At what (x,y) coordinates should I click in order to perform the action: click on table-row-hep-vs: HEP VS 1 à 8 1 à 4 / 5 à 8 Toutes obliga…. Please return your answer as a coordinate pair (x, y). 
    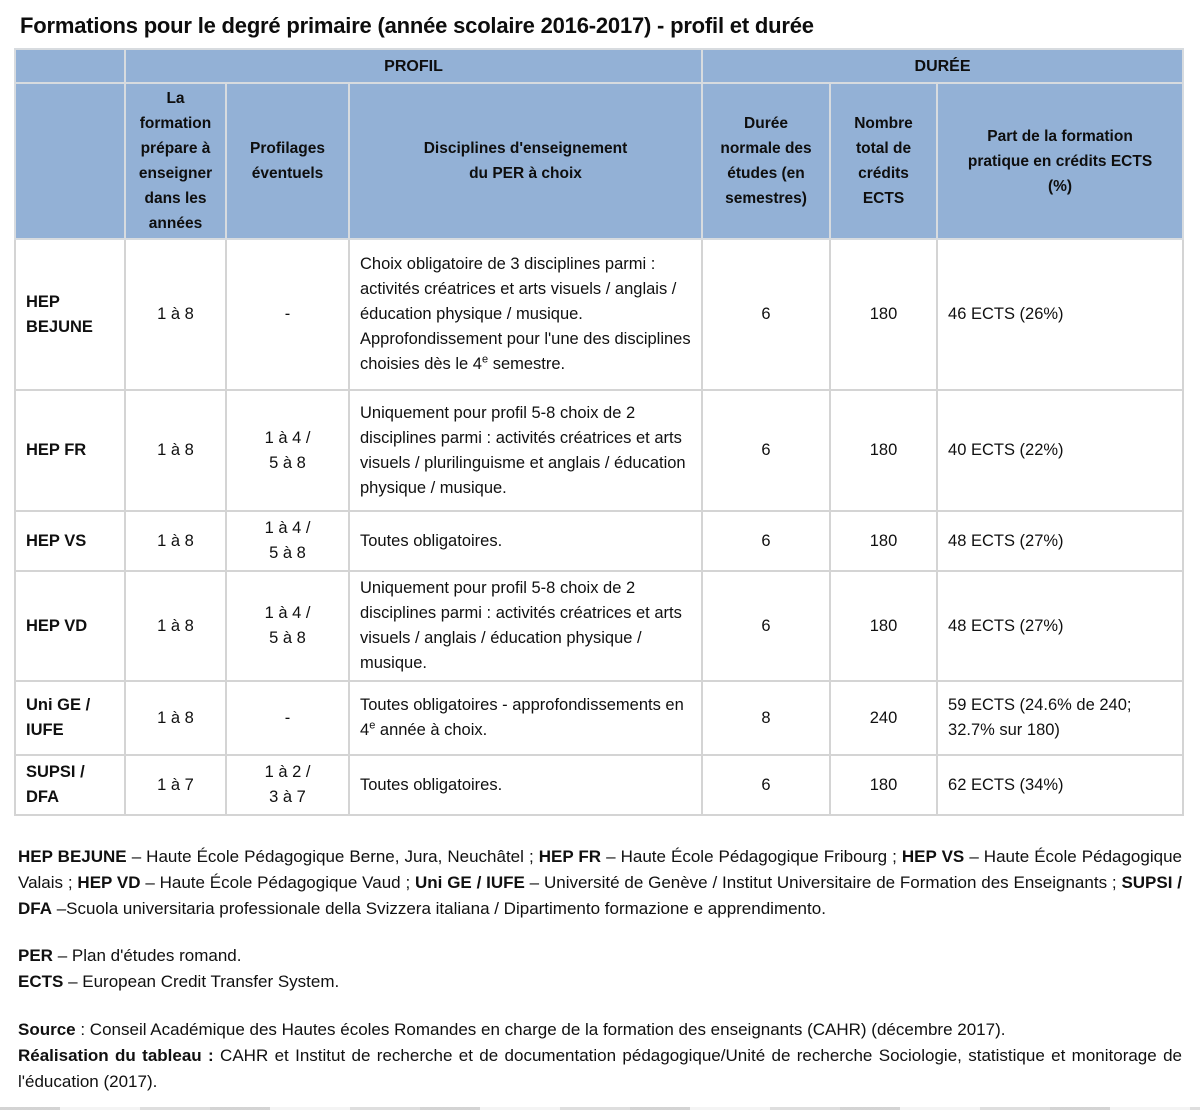
    Looking at the image, I should click on (599, 541).